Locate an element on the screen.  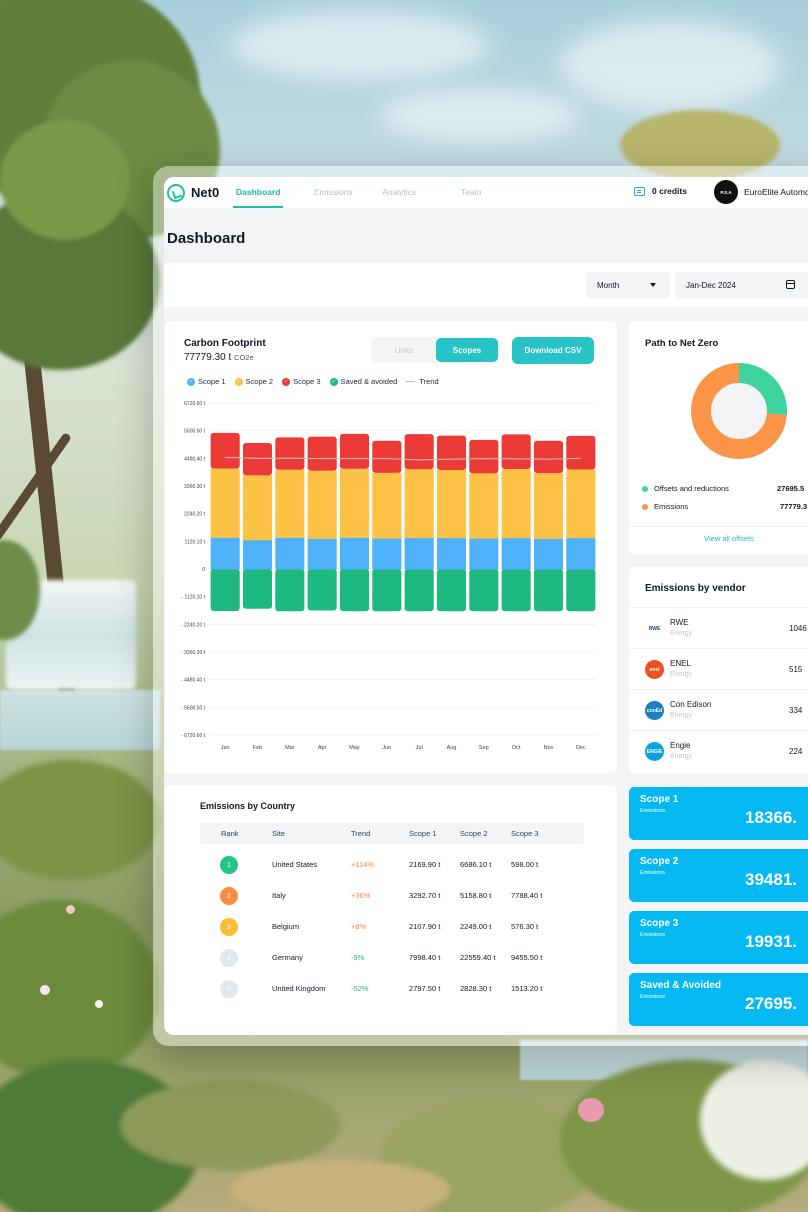
logo-text: Net0 is located at coordinates (205, 192).